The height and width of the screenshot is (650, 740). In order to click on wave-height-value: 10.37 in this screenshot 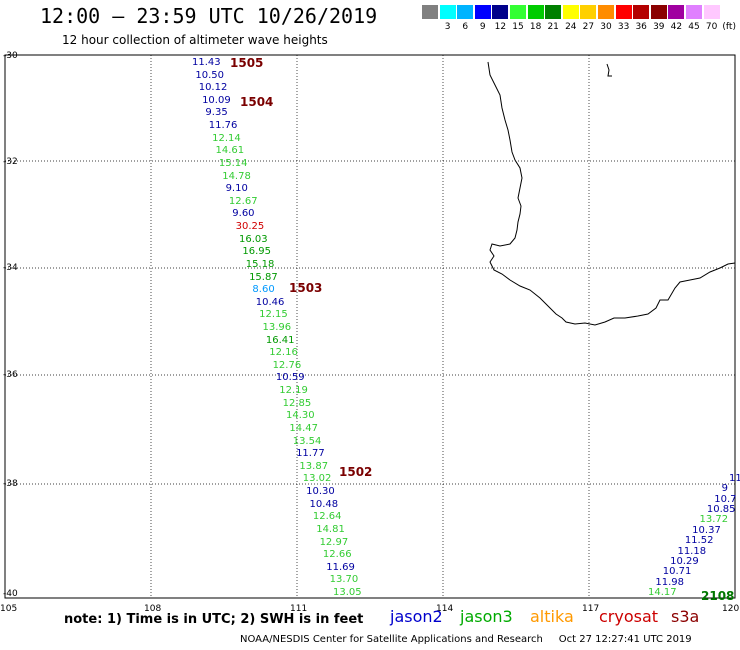, I will do `click(706, 530)`.